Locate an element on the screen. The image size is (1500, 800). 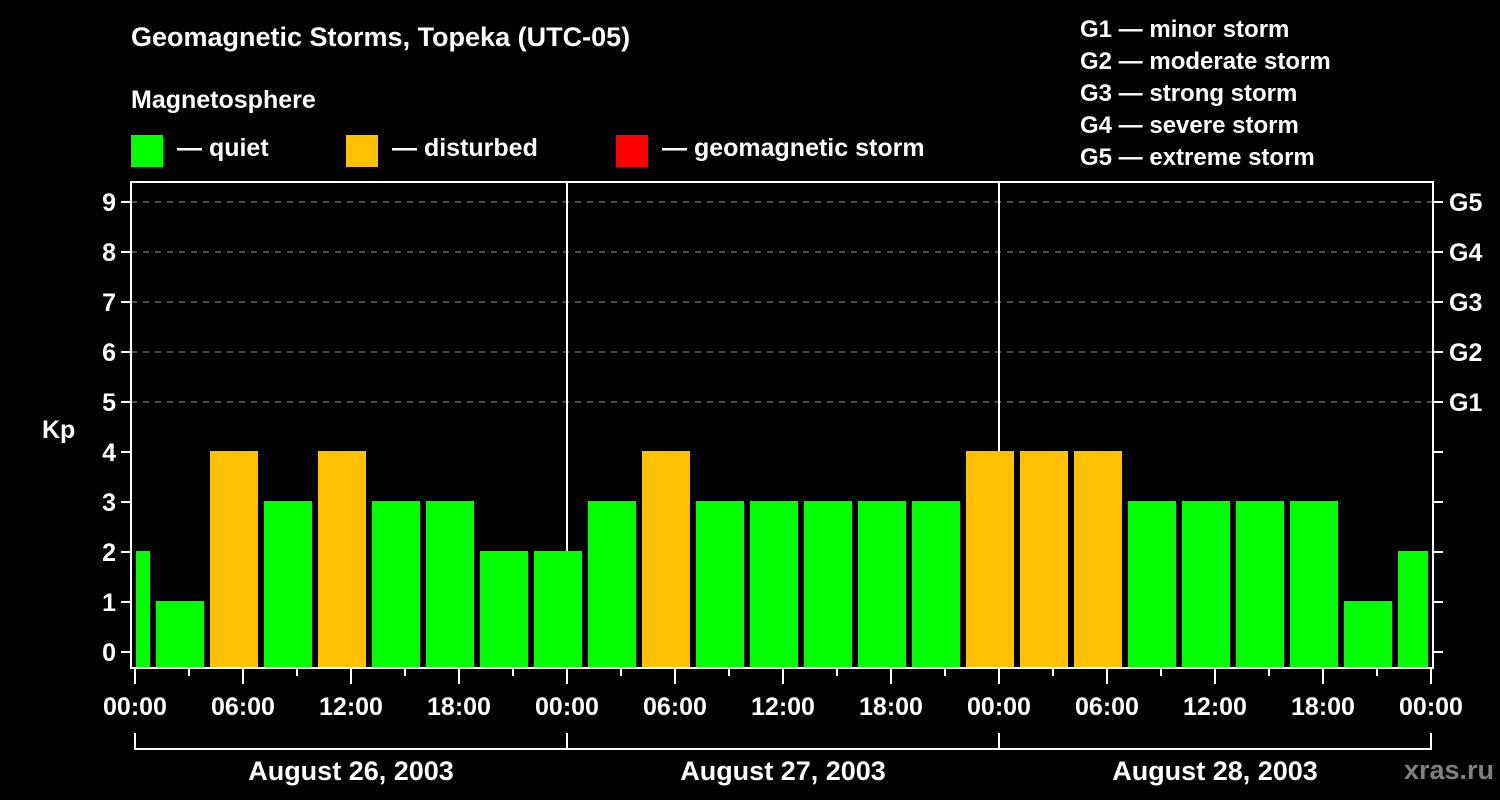
y-axis-kp: 0 1 2 3 4 5 6 7 8 9 Kp is located at coordinates (86, 428).